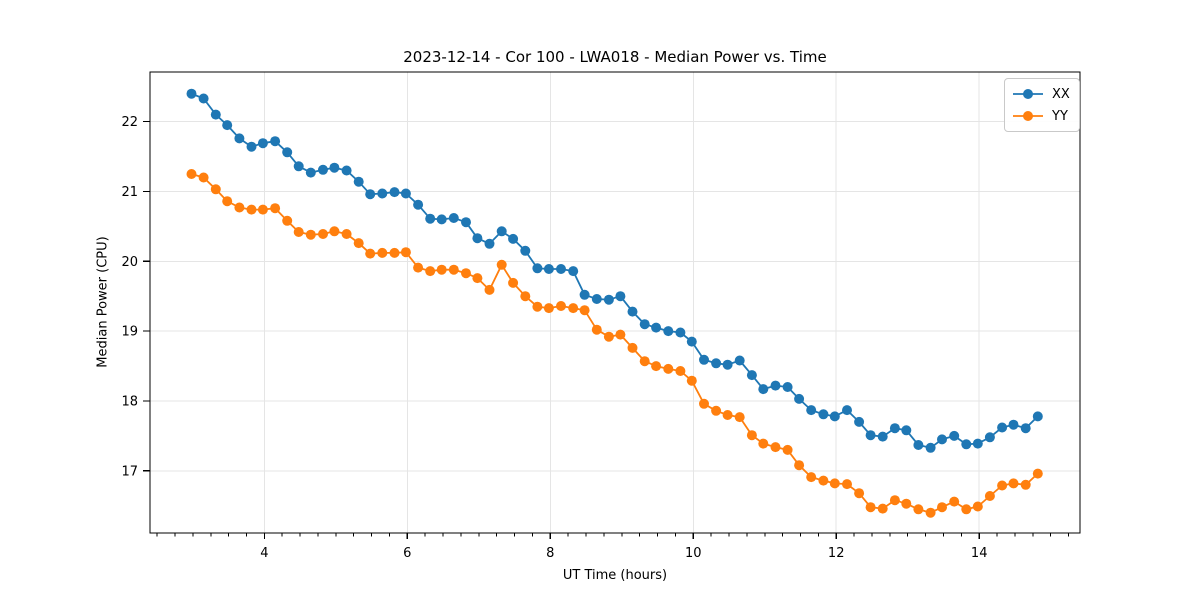  I want to click on y-tick-label: 17, so click(129, 471).